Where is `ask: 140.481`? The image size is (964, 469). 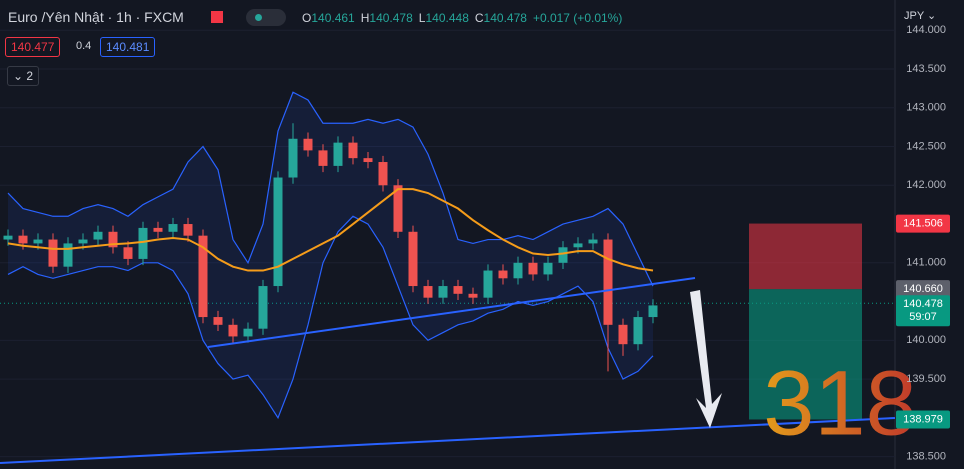
ask: 140.481 is located at coordinates (128, 47).